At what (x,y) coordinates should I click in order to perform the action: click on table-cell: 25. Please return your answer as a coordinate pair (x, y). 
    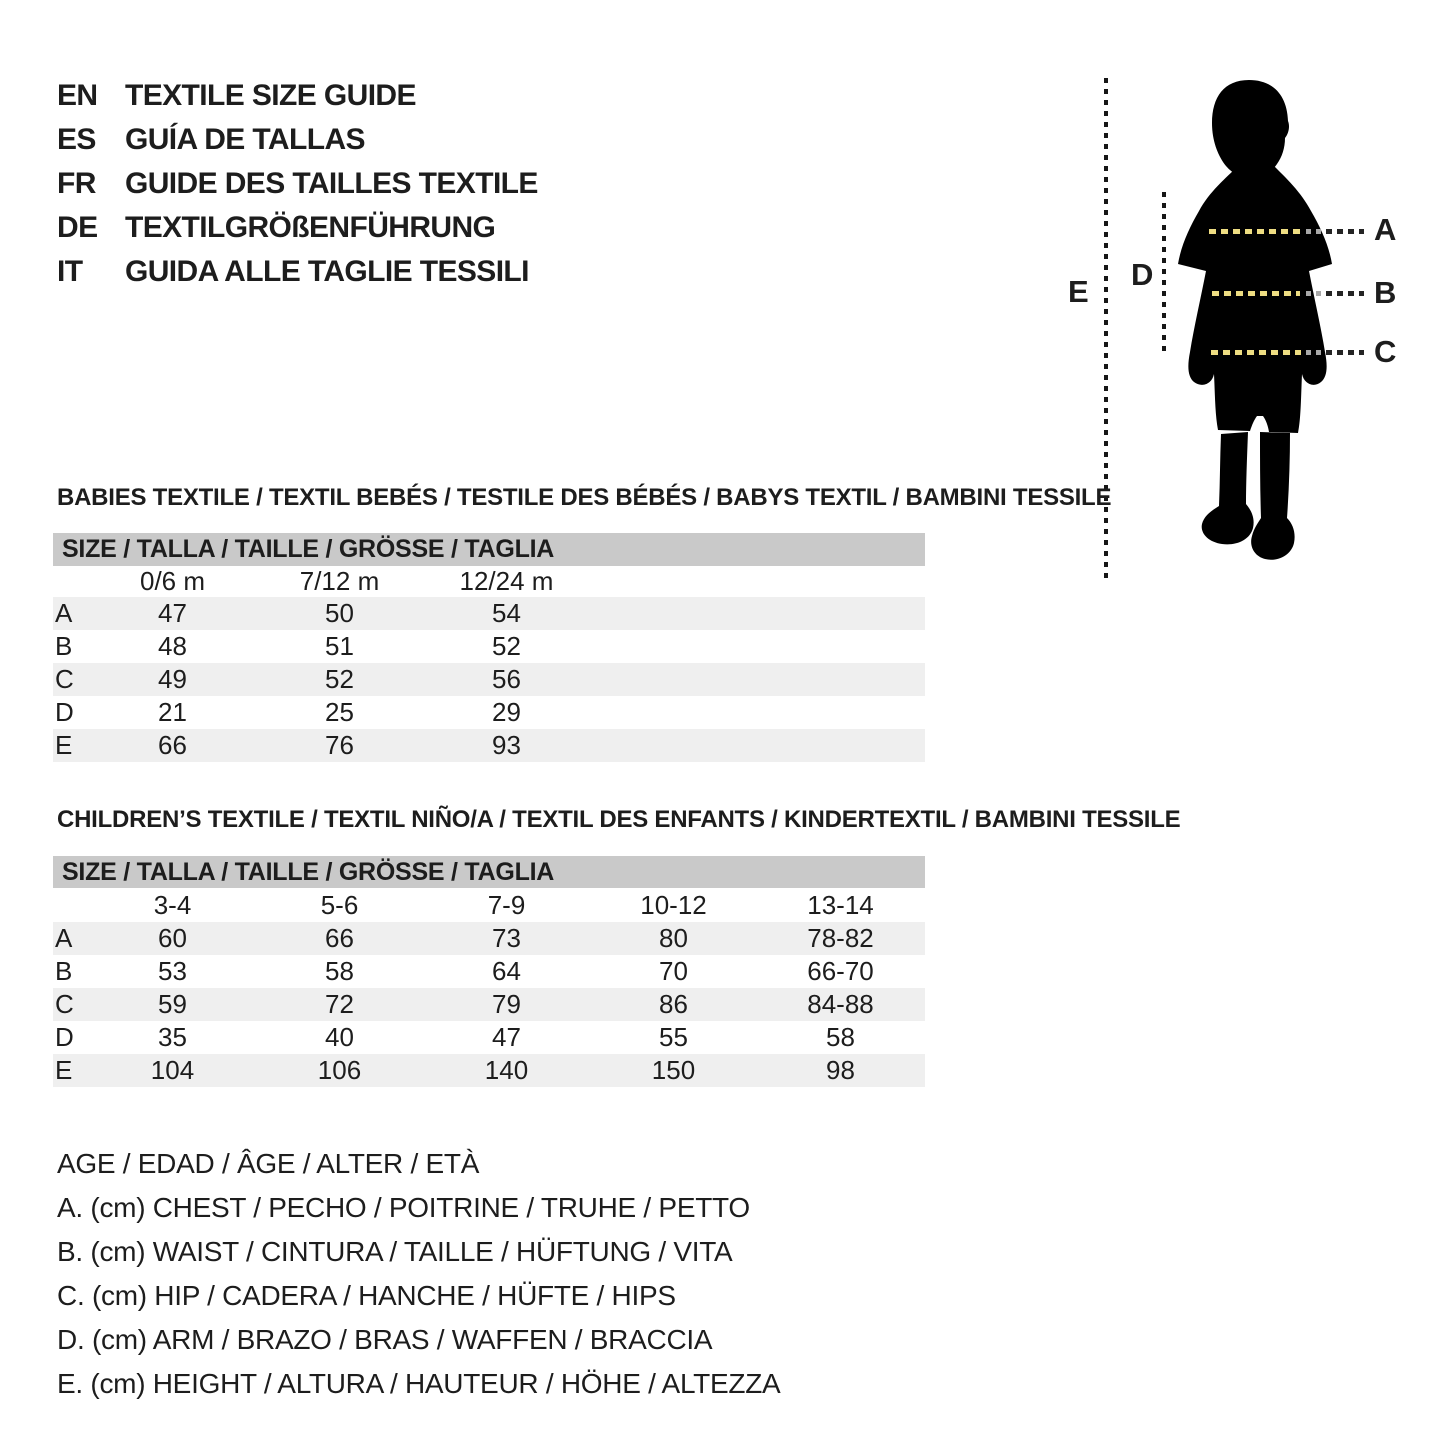
    Looking at the image, I should click on (339, 712).